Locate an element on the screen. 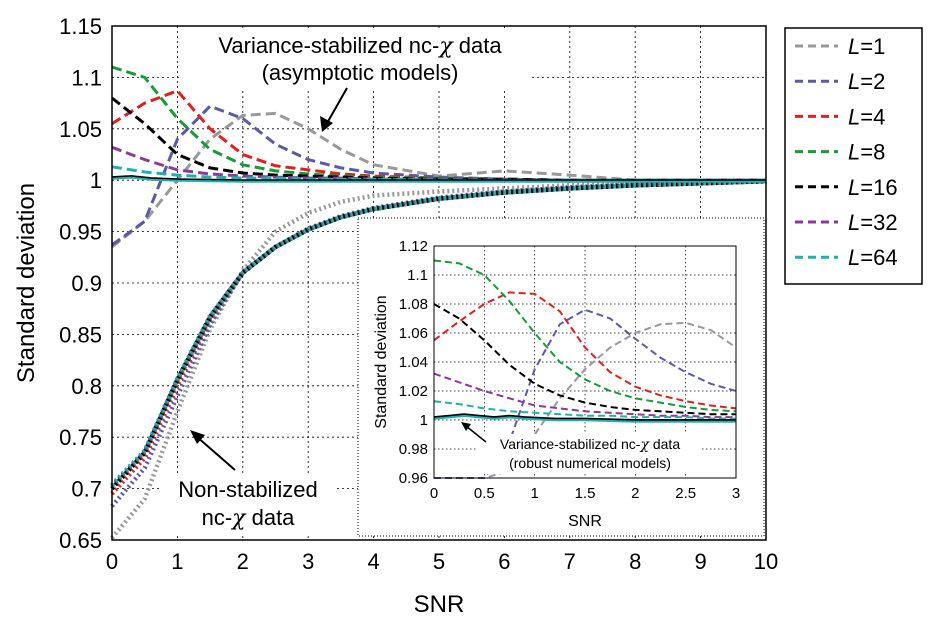  inset-series-line-L32 is located at coordinates (584, 395).